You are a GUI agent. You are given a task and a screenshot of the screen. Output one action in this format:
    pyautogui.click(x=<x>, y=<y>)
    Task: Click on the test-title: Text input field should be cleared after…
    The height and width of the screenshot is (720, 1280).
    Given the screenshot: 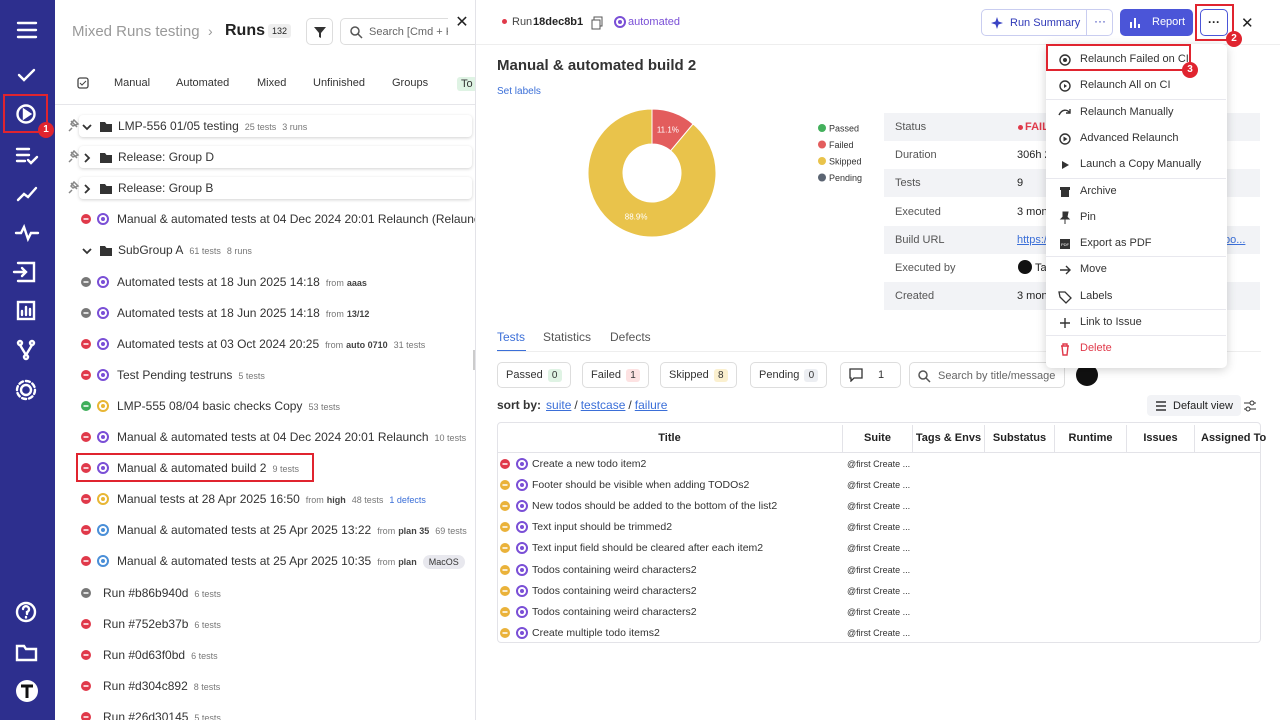 What is the action you would take?
    pyautogui.click(x=648, y=548)
    